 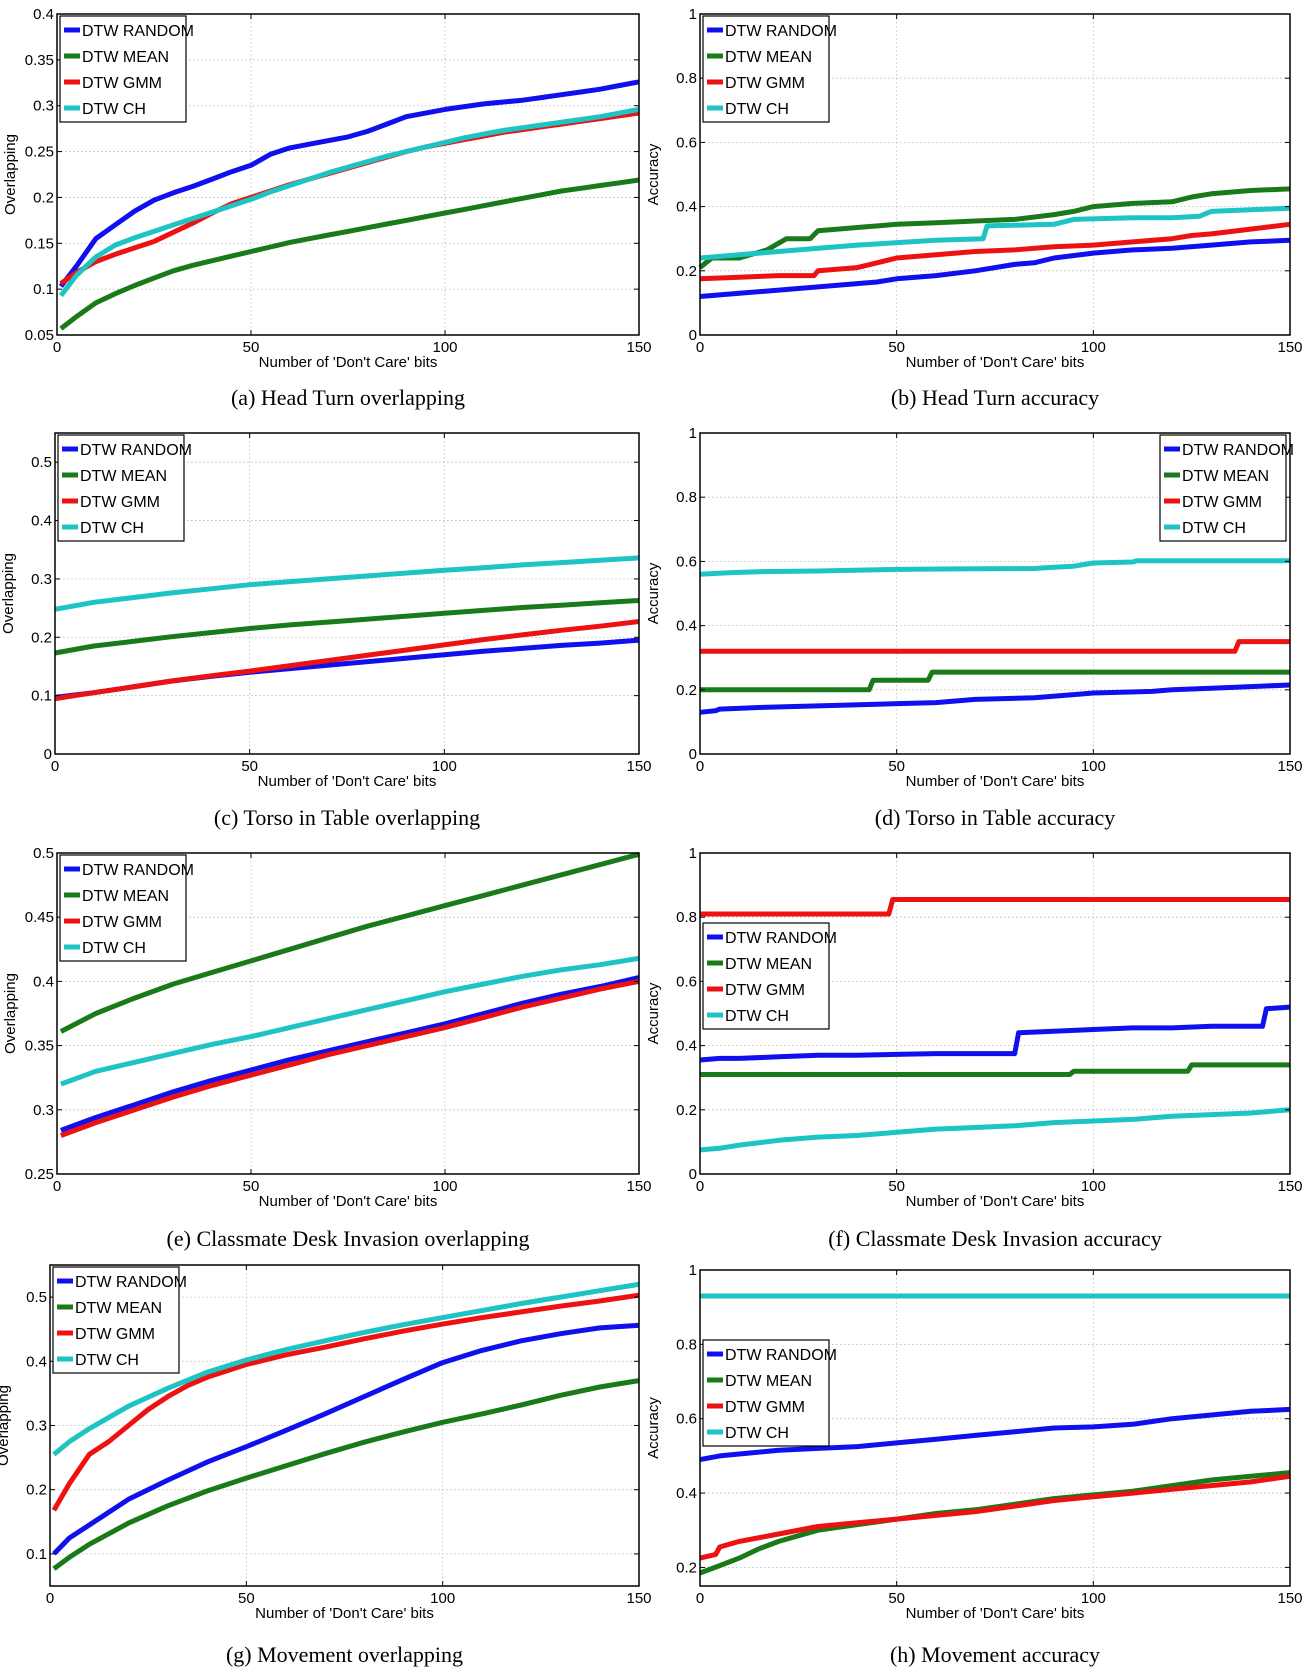 I want to click on y-tick-label: 0.5, so click(x=36, y=1297).